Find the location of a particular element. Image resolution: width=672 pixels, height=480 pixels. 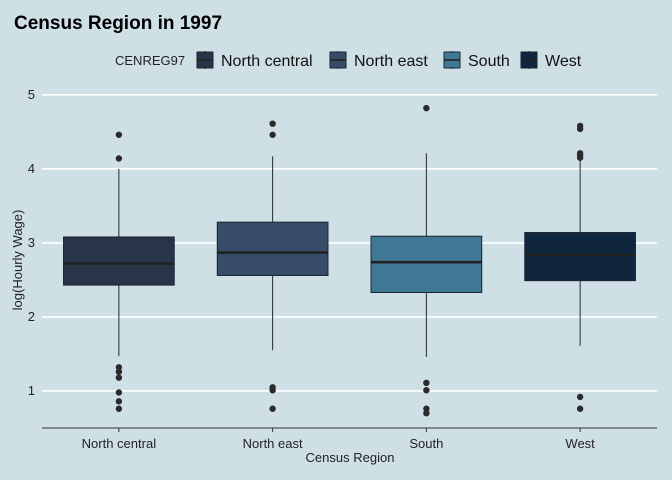

y-axis-title: log(Hourly Wage) is located at coordinates (17, 260).